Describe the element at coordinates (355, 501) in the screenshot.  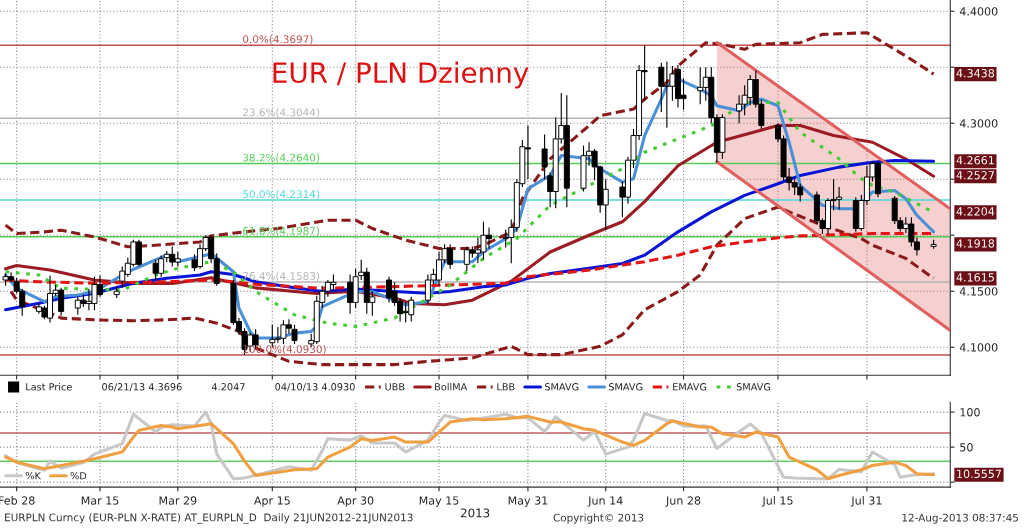
I see `x-tick-label: Apr 30` at that location.